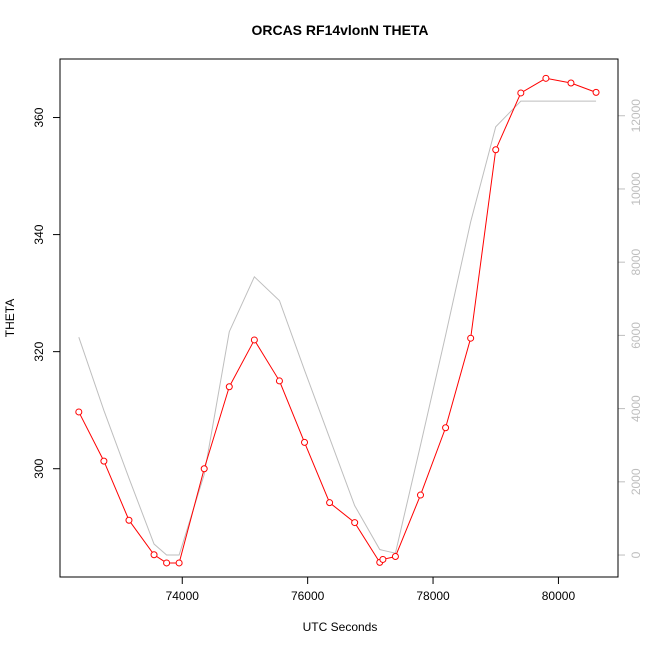 Image resolution: width=650 pixels, height=650 pixels. What do you see at coordinates (636, 335) in the screenshot?
I see `y2-tick-label: 6000` at bounding box center [636, 335].